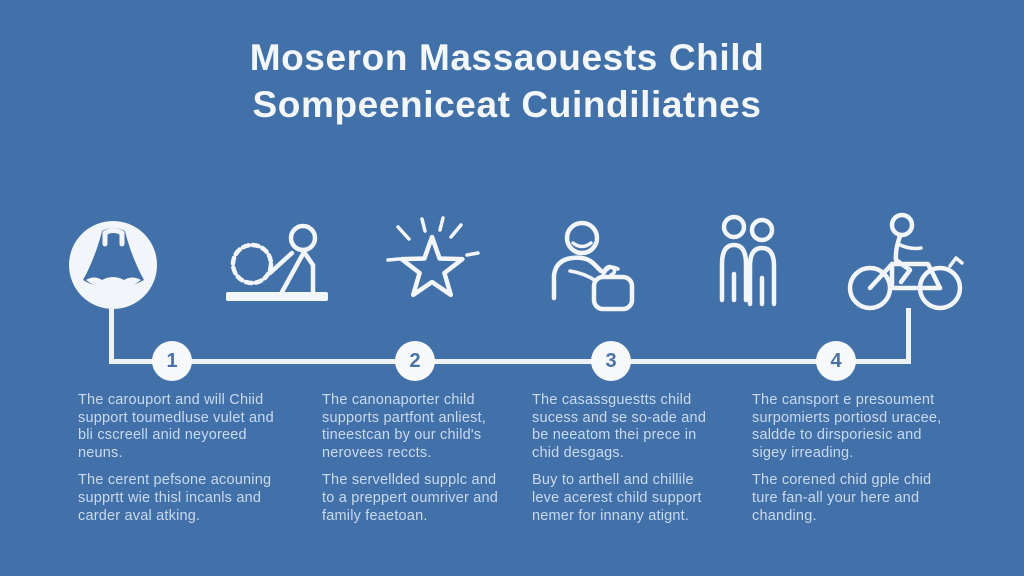 This screenshot has height=576, width=1024. What do you see at coordinates (507, 104) in the screenshot?
I see `page-title-line2: Sompeeniceat Cuindiliatnes` at bounding box center [507, 104].